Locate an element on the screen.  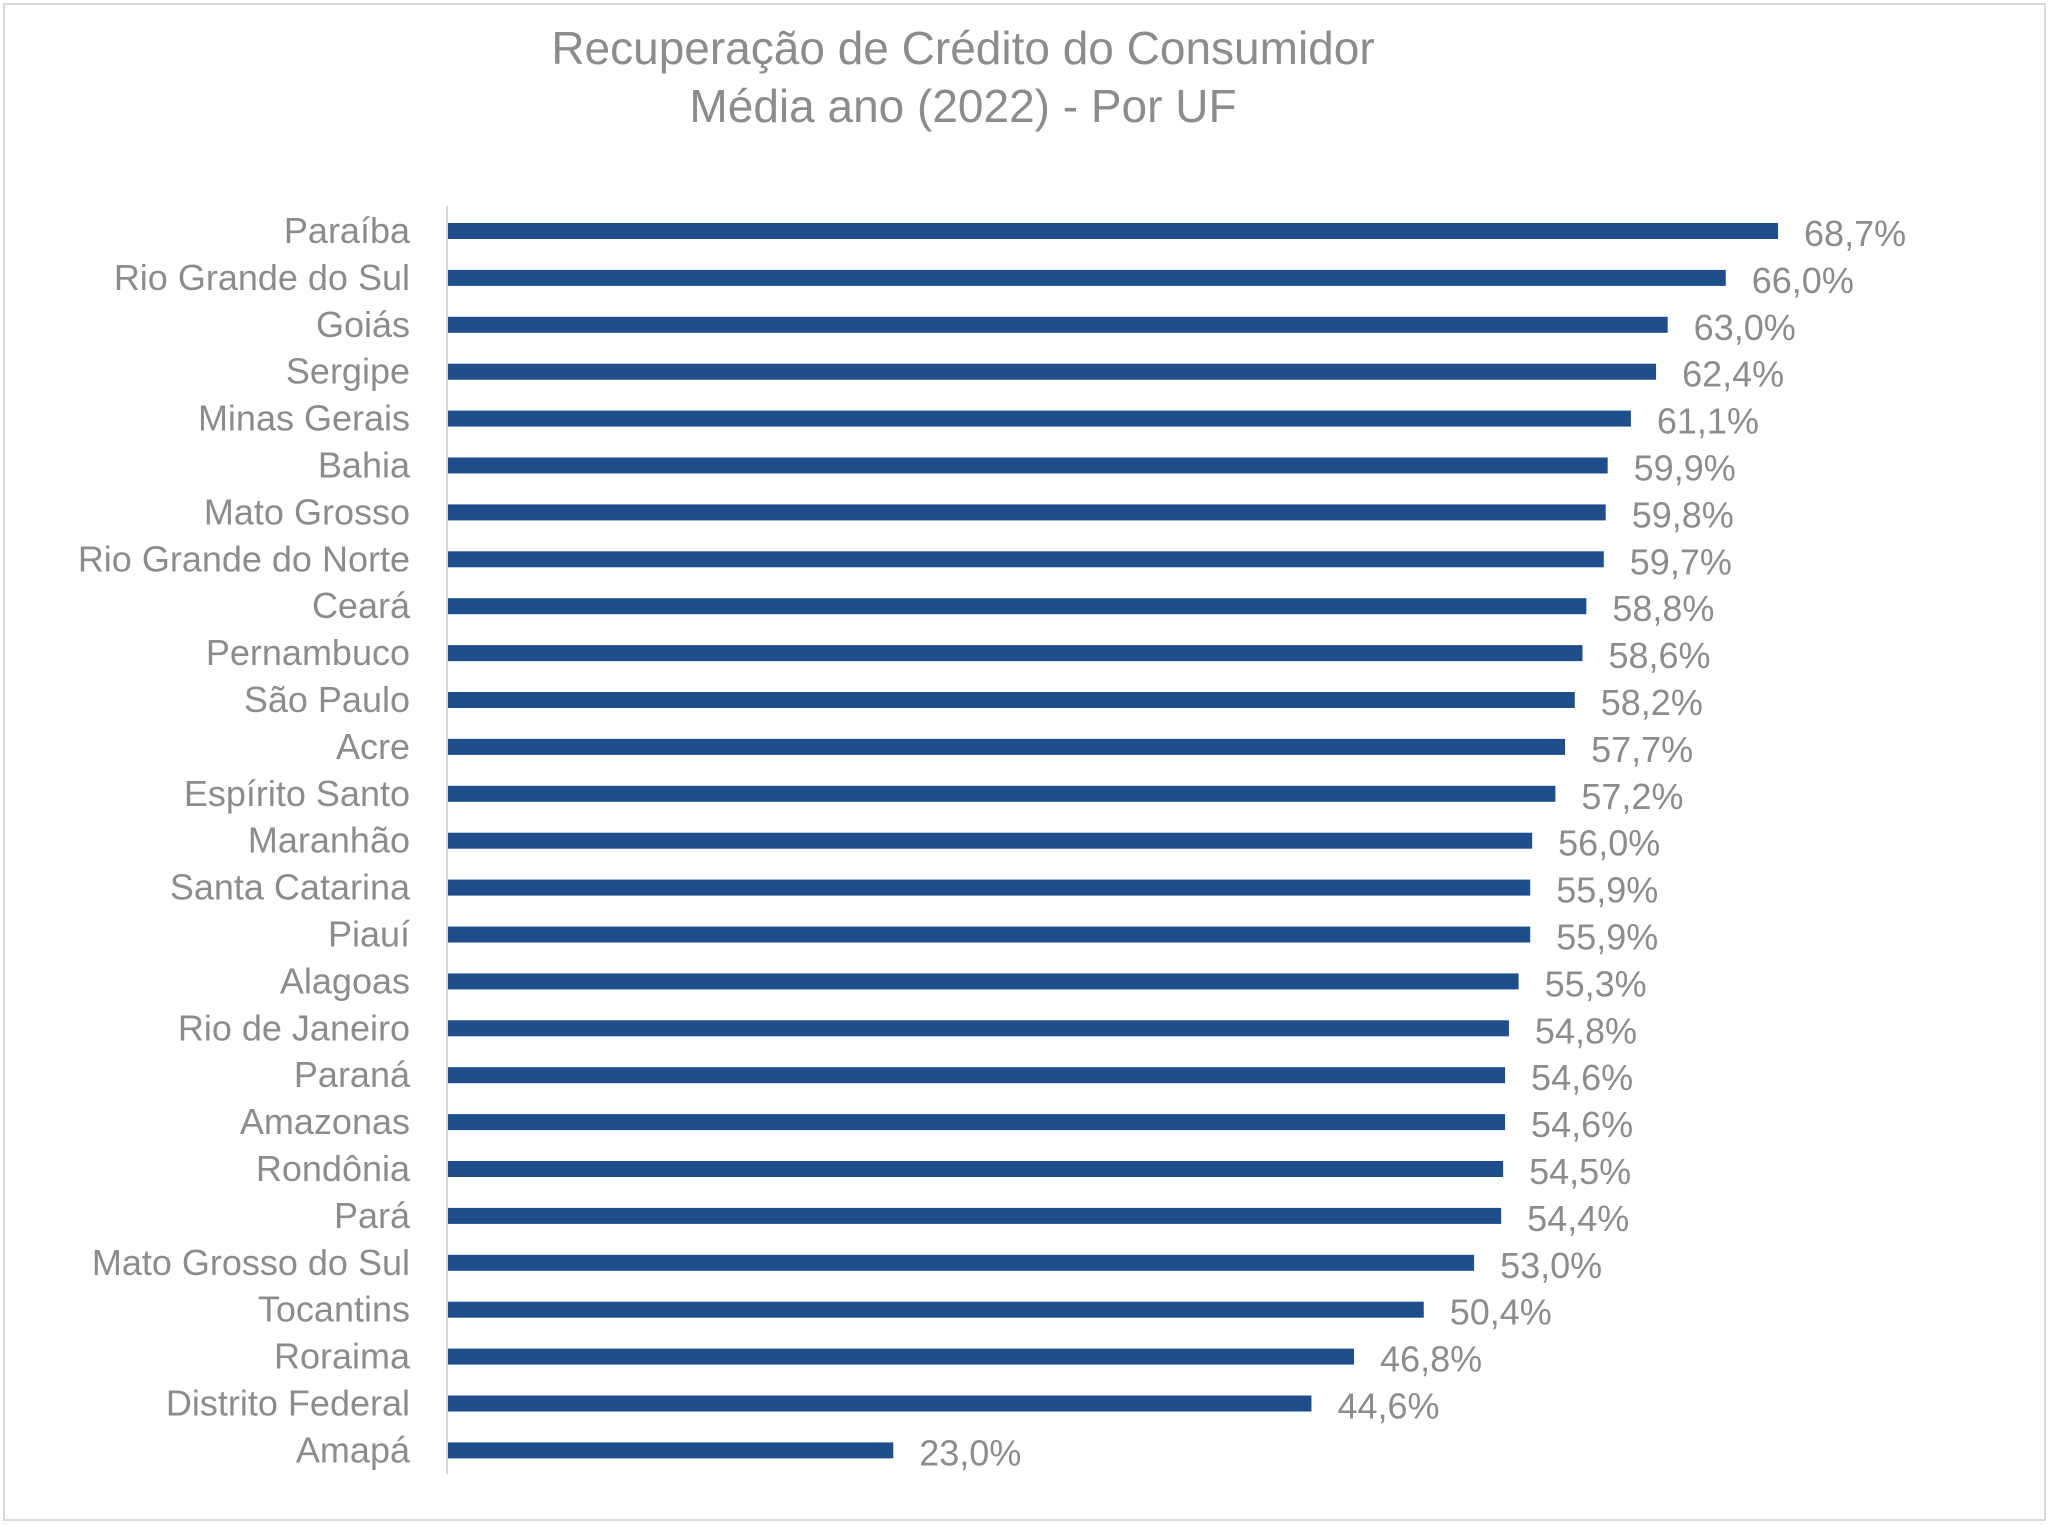
category-label: Espírito Santo is located at coordinates (297, 793).